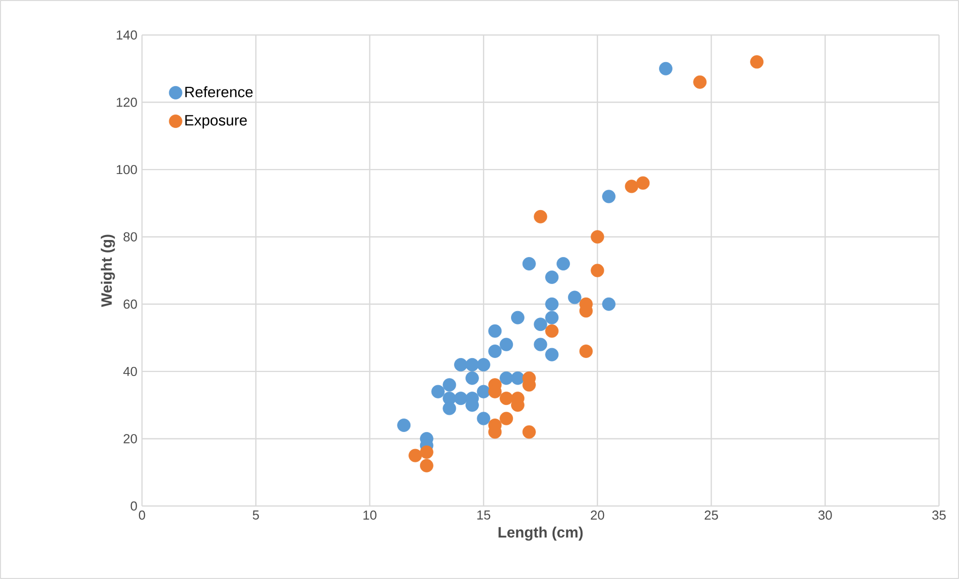  I want to click on y-tick-label: 100, so click(126, 169).